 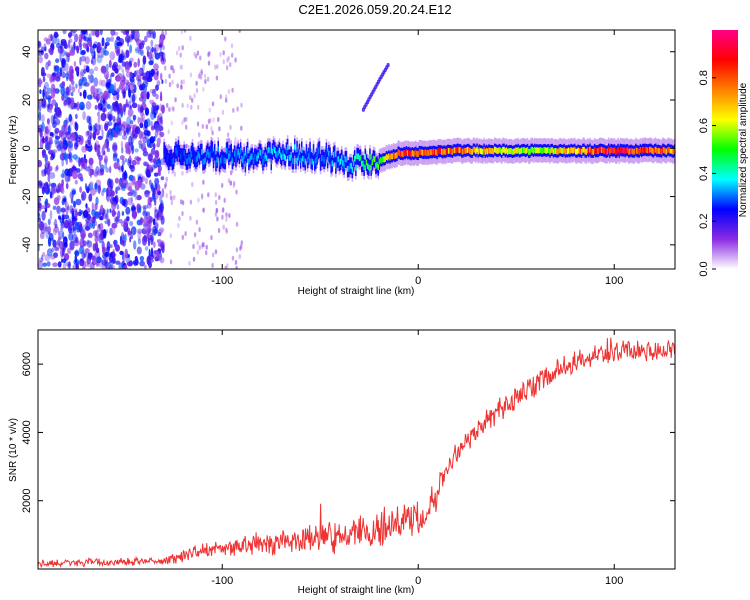 I want to click on spectrogram-y-label: Frequency (Hz), so click(x=13, y=150).